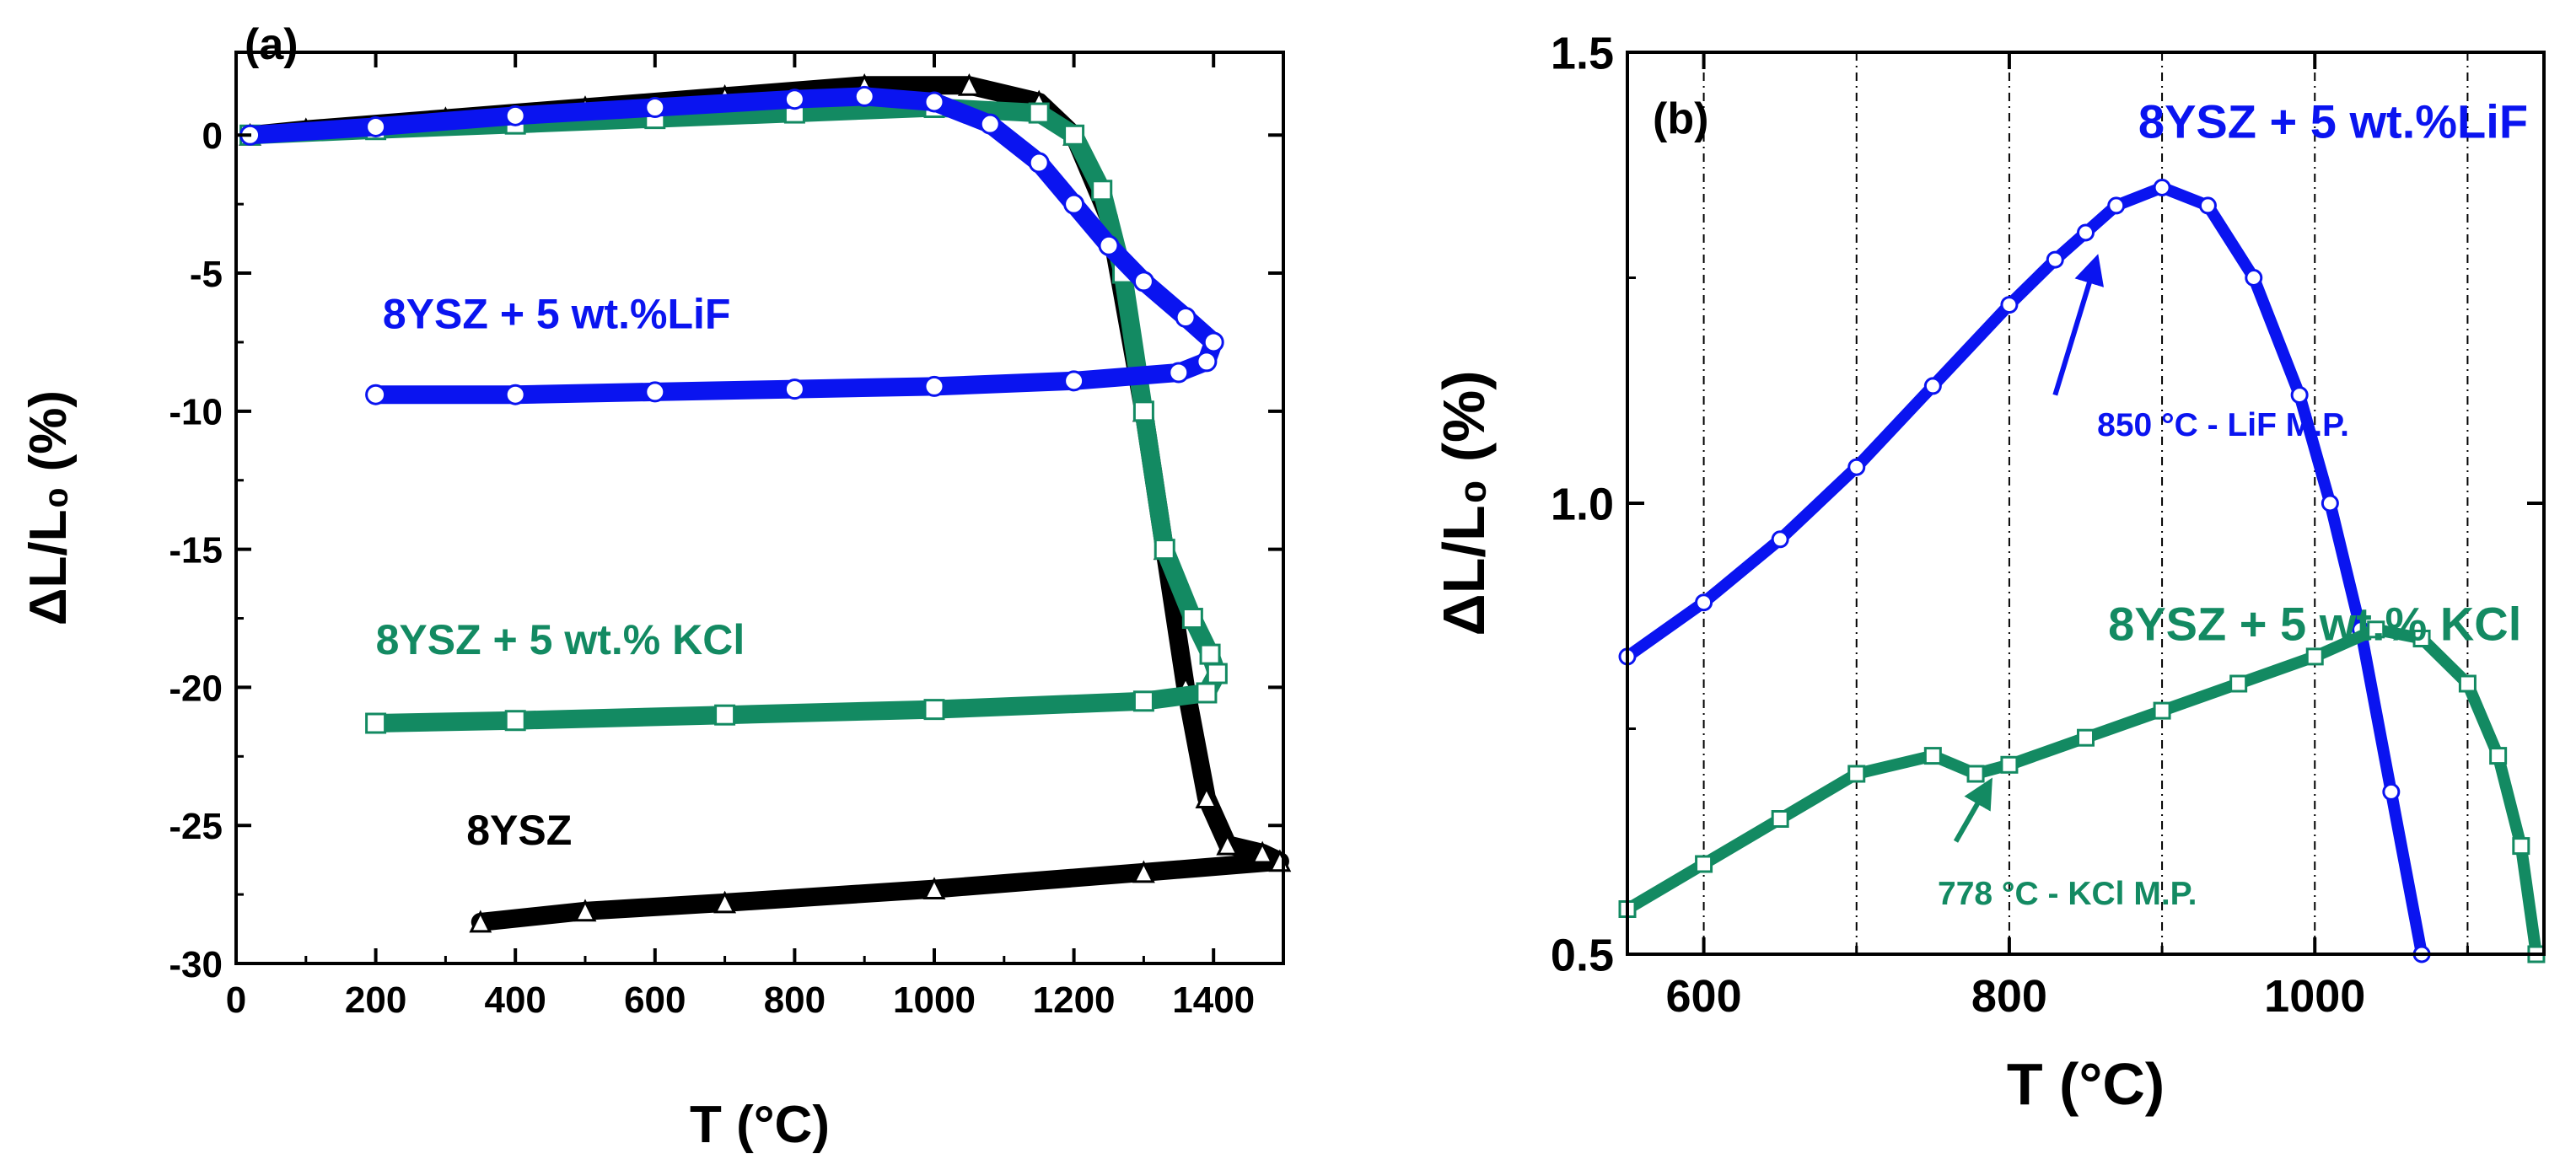 The width and height of the screenshot is (2576, 1170). Describe the element at coordinates (515, 1000) in the screenshot. I see `x-tick-label-400: 400` at that location.